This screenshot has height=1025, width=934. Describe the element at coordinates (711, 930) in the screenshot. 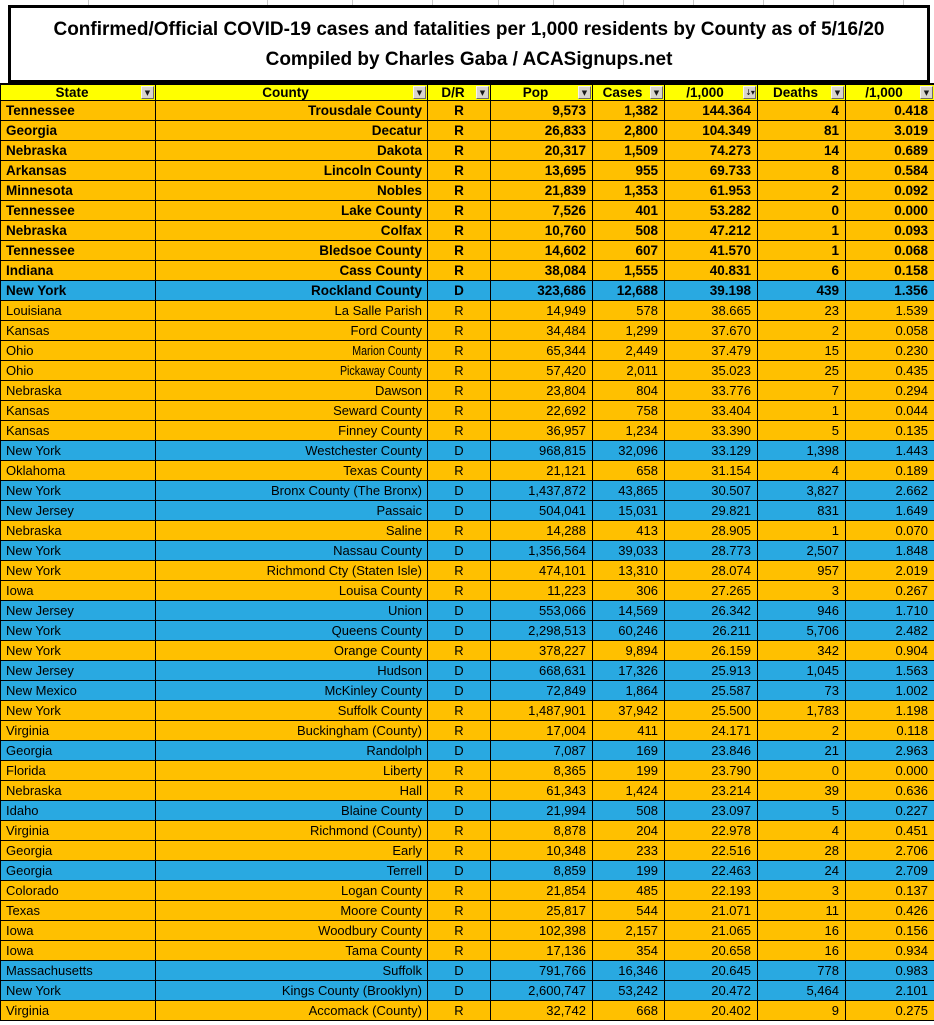

I see `cell-cases-per-1000: 21.065` at that location.